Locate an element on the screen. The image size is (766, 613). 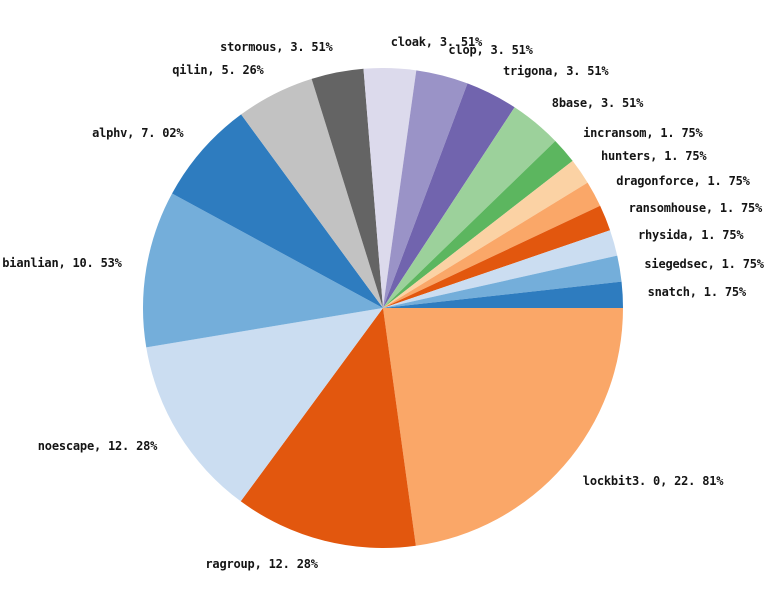
pie-slice-bianlian is located at coordinates (263, 270).